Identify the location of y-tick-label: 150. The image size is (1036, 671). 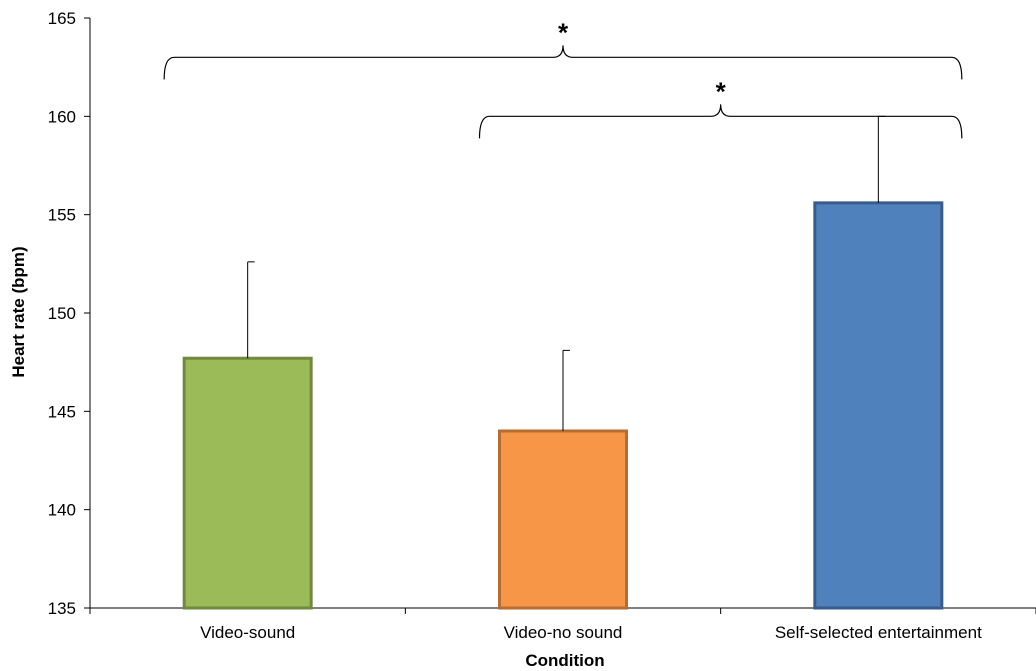
(62, 313).